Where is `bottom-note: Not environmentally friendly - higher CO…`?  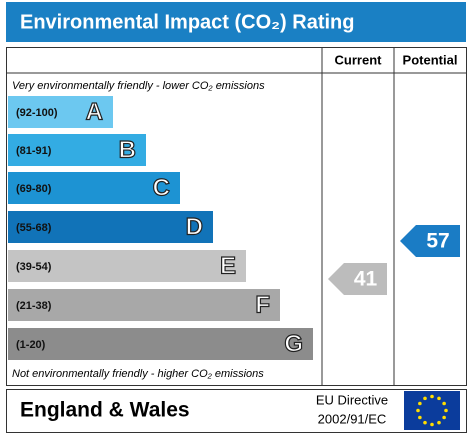 bottom-note: Not environmentally friendly - higher CO… is located at coordinates (138, 374).